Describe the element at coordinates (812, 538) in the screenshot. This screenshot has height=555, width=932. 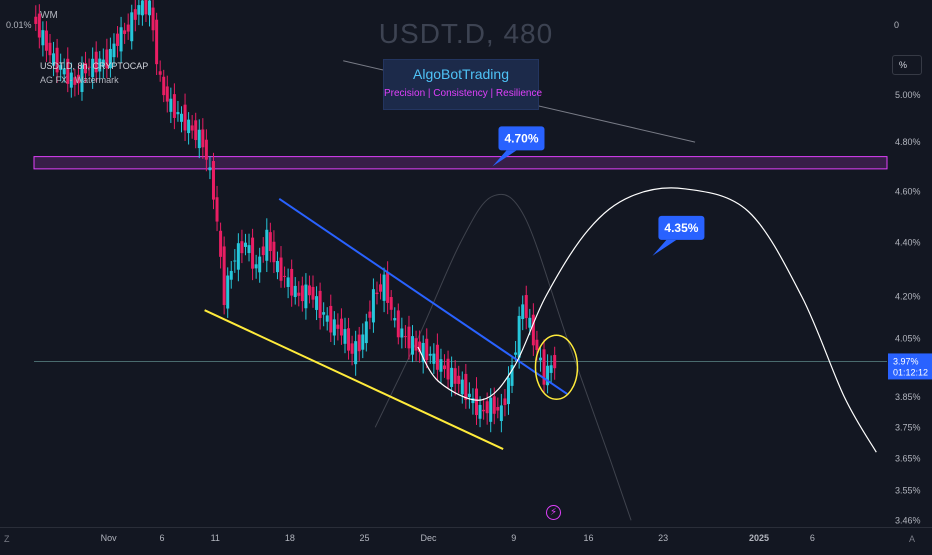
I see `x-tick-label: 6` at that location.